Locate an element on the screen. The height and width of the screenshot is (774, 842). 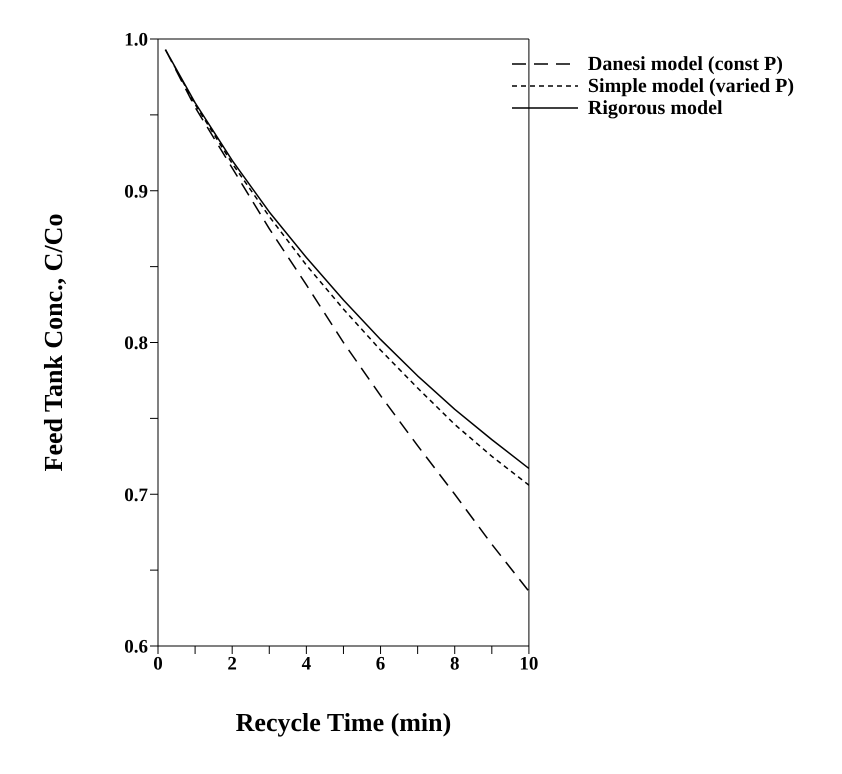
y-tick-label: 0.9 is located at coordinates (136, 191).